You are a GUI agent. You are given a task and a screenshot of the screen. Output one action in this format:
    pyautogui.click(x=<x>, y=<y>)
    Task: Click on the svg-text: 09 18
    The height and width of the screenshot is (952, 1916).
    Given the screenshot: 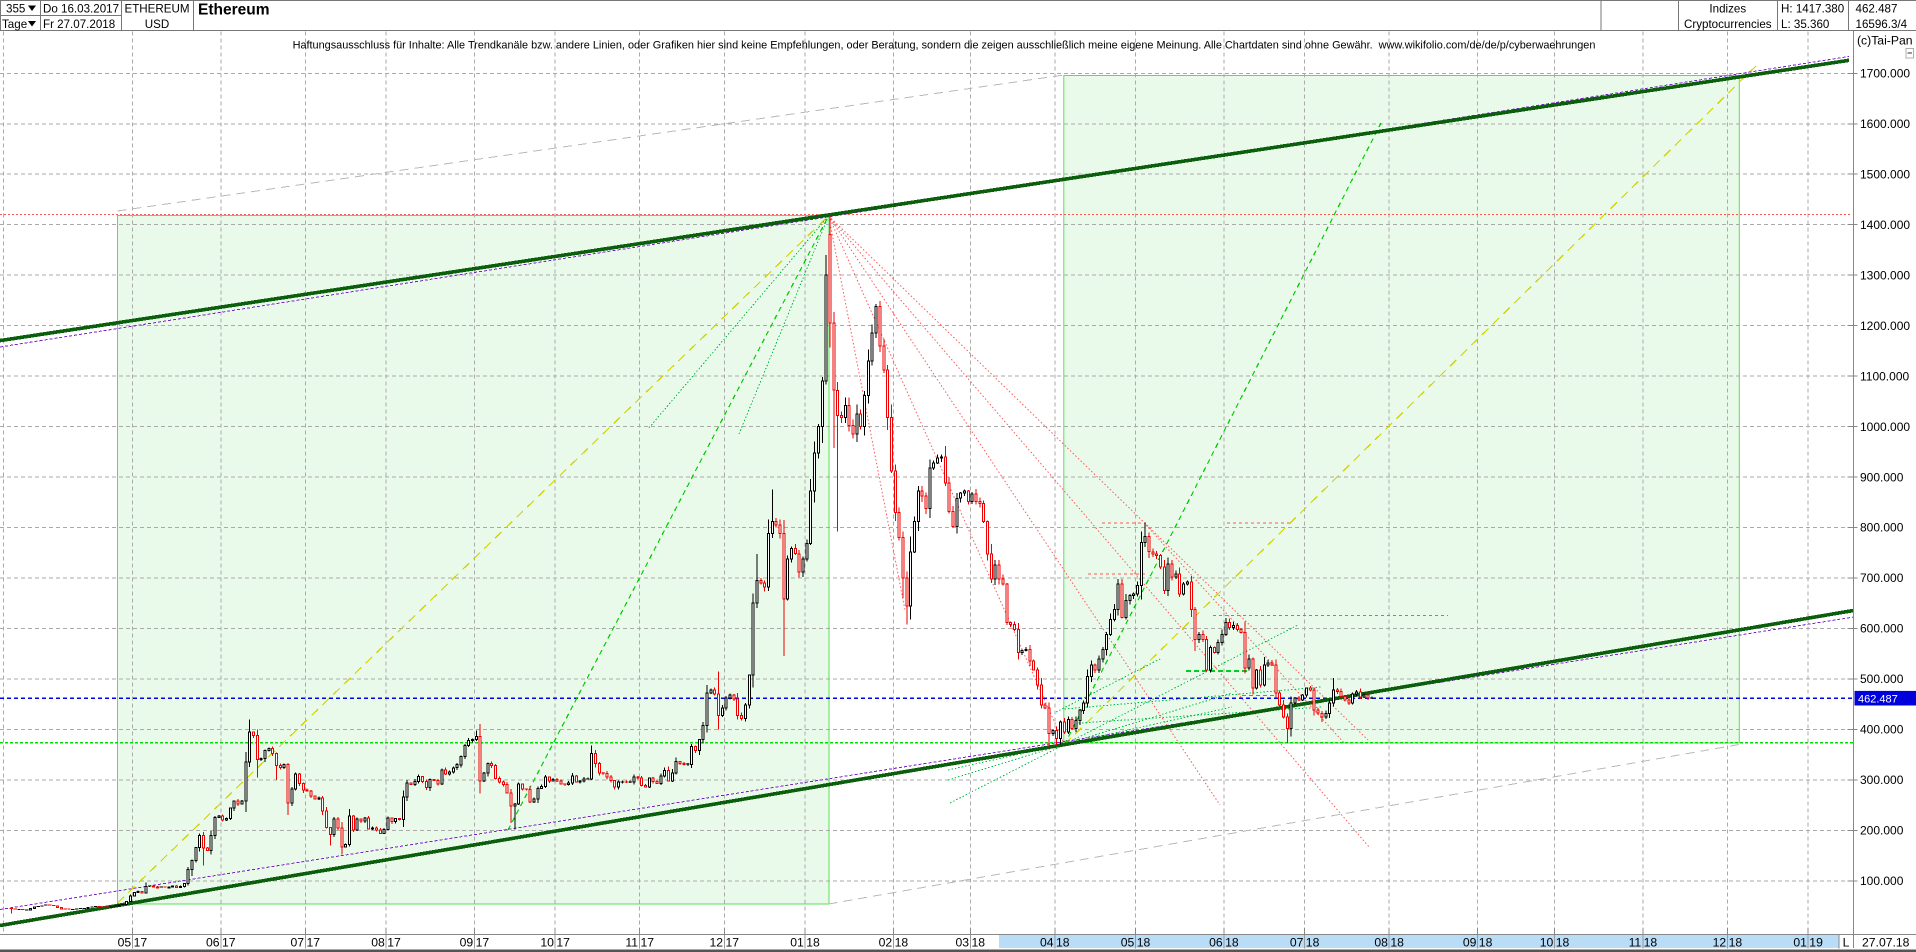 What is the action you would take?
    pyautogui.click(x=1478, y=943)
    